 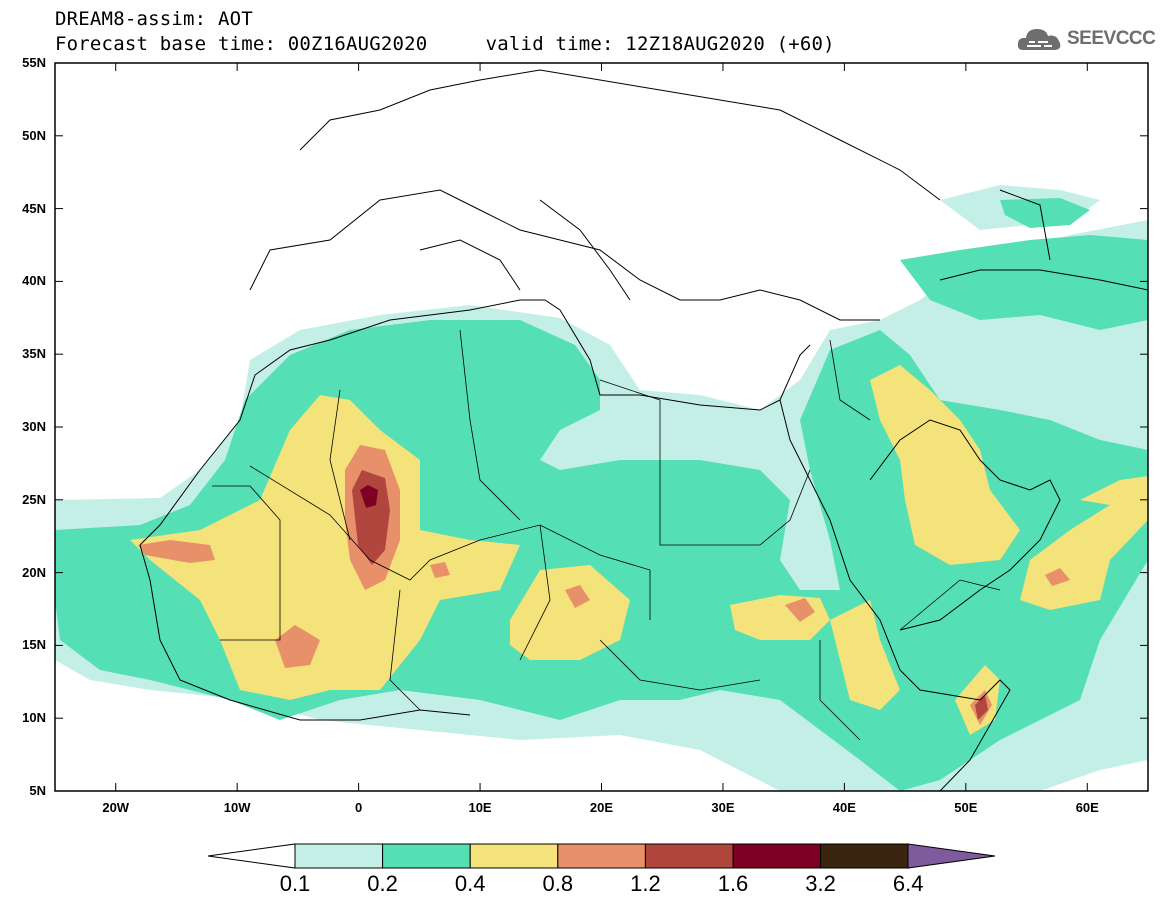 I want to click on lon-tick-label: 30E, so click(x=723, y=807).